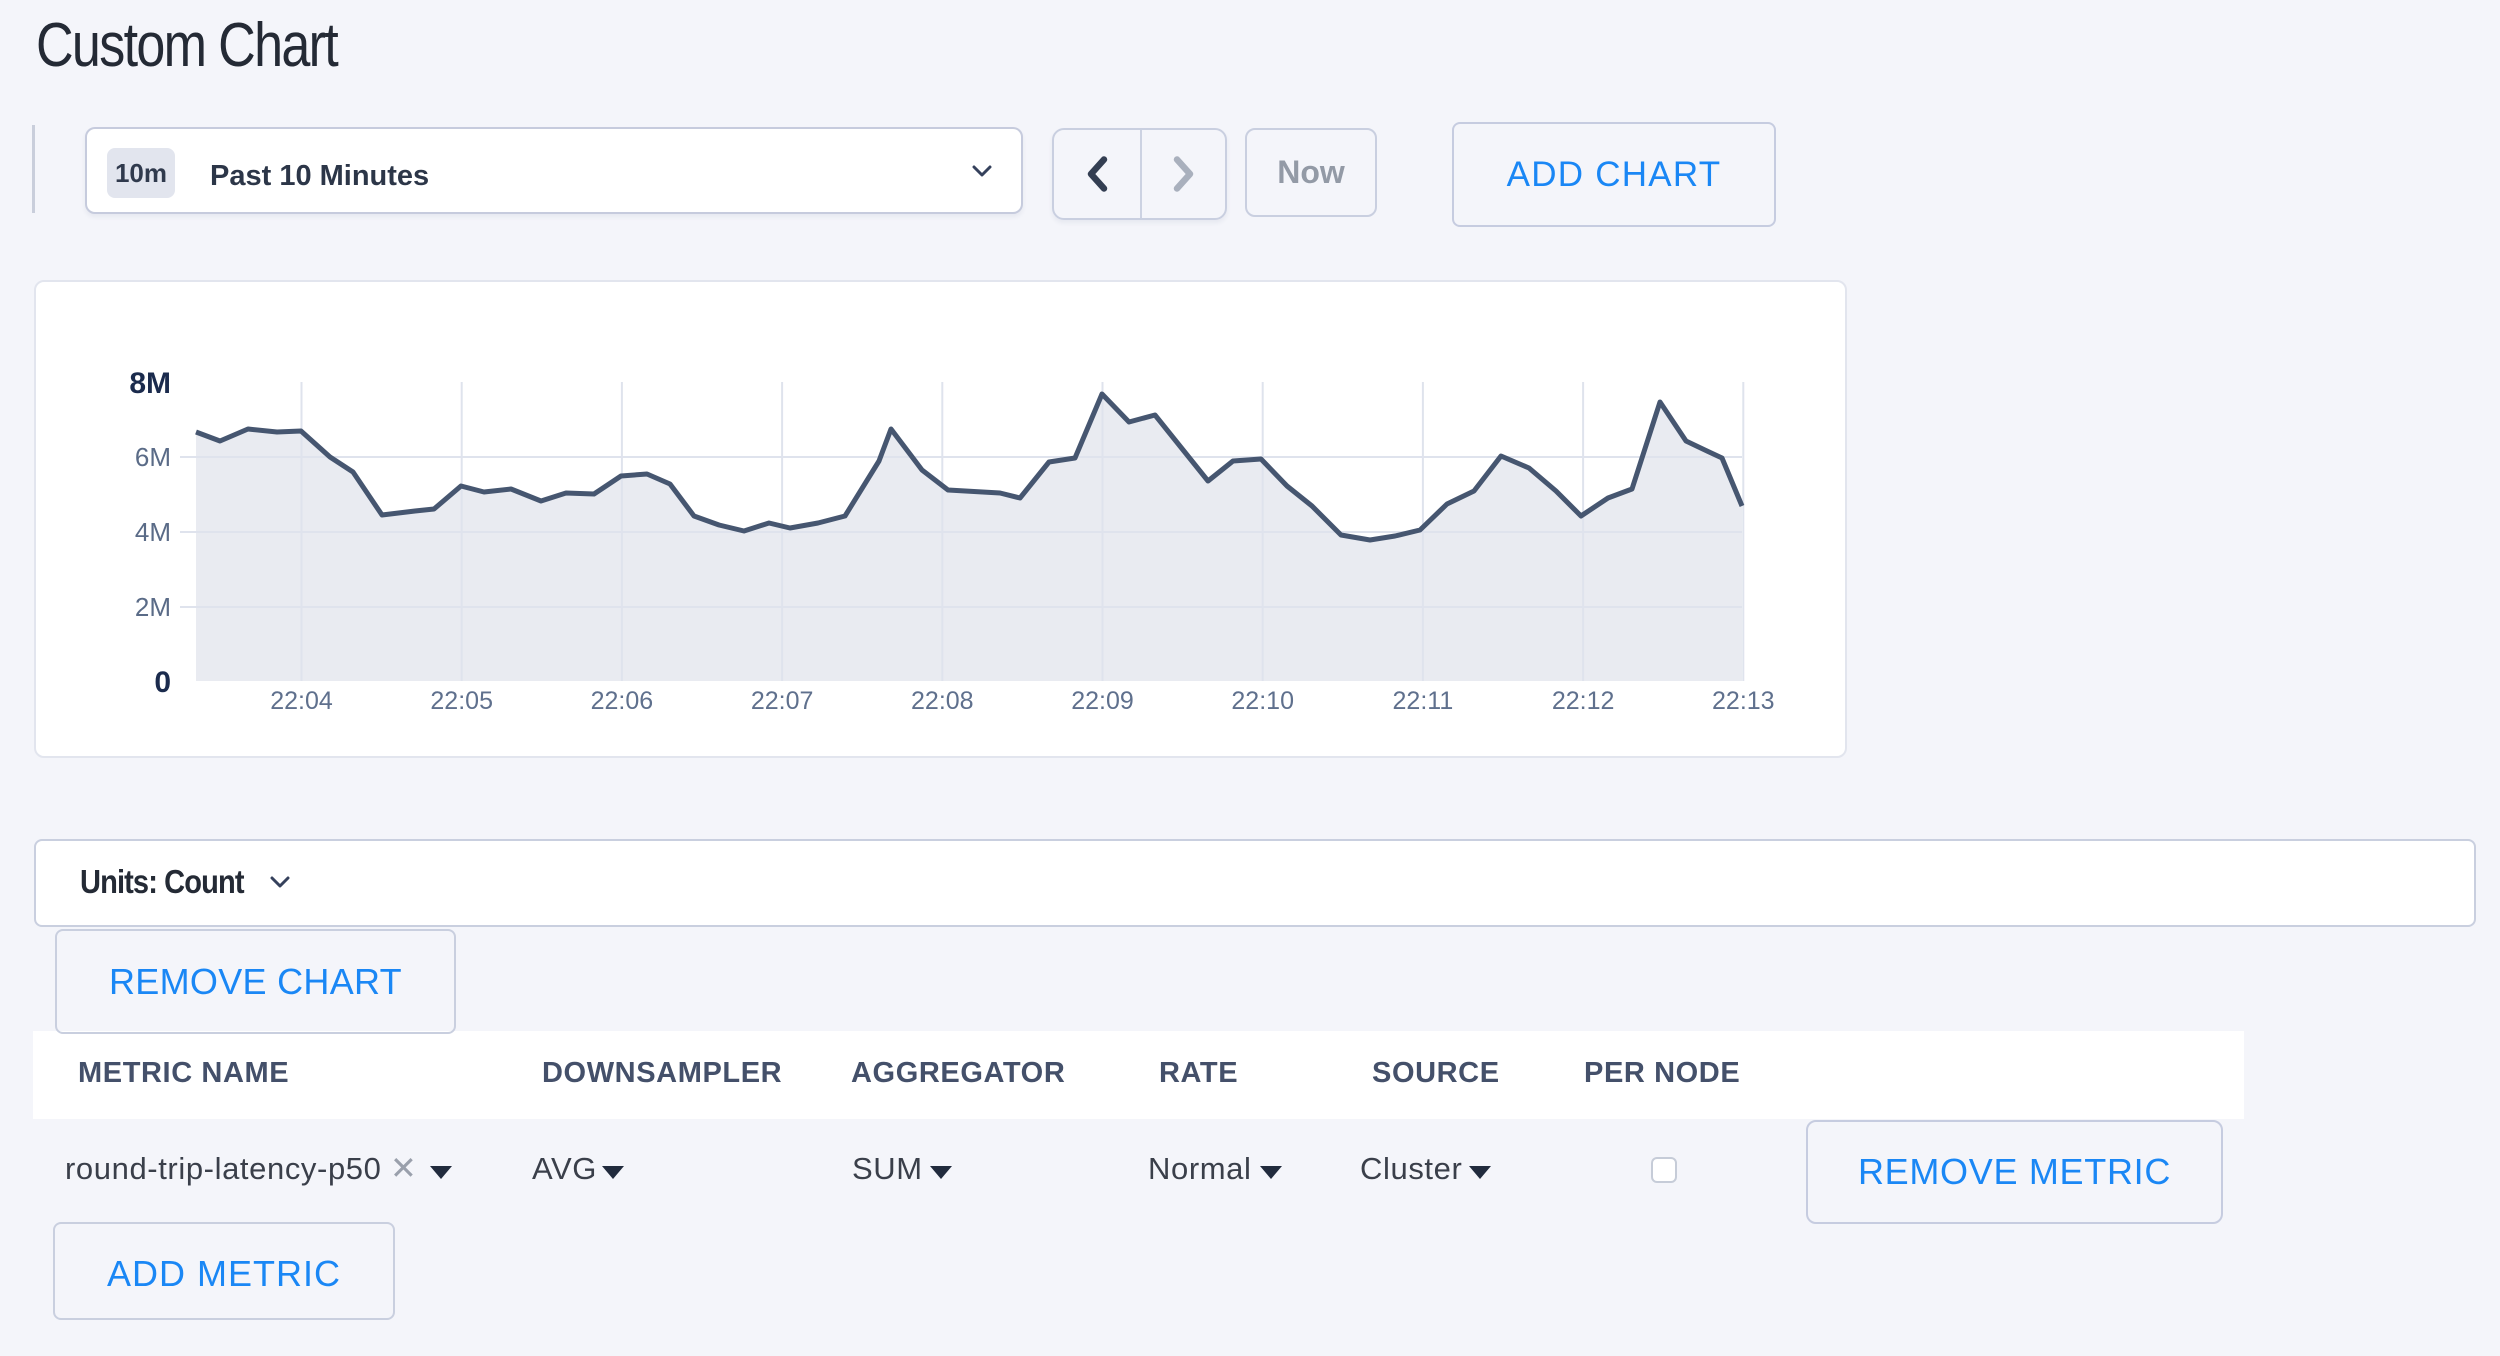 The height and width of the screenshot is (1356, 2500). I want to click on svg-text: 22:04, so click(301, 701).